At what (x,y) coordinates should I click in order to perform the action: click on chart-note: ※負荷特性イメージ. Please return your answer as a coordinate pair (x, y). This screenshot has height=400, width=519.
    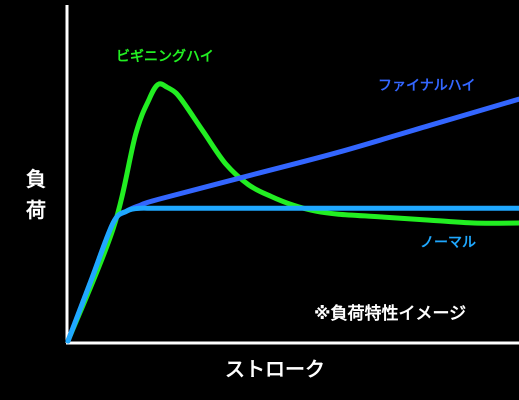
    Looking at the image, I should click on (390, 313).